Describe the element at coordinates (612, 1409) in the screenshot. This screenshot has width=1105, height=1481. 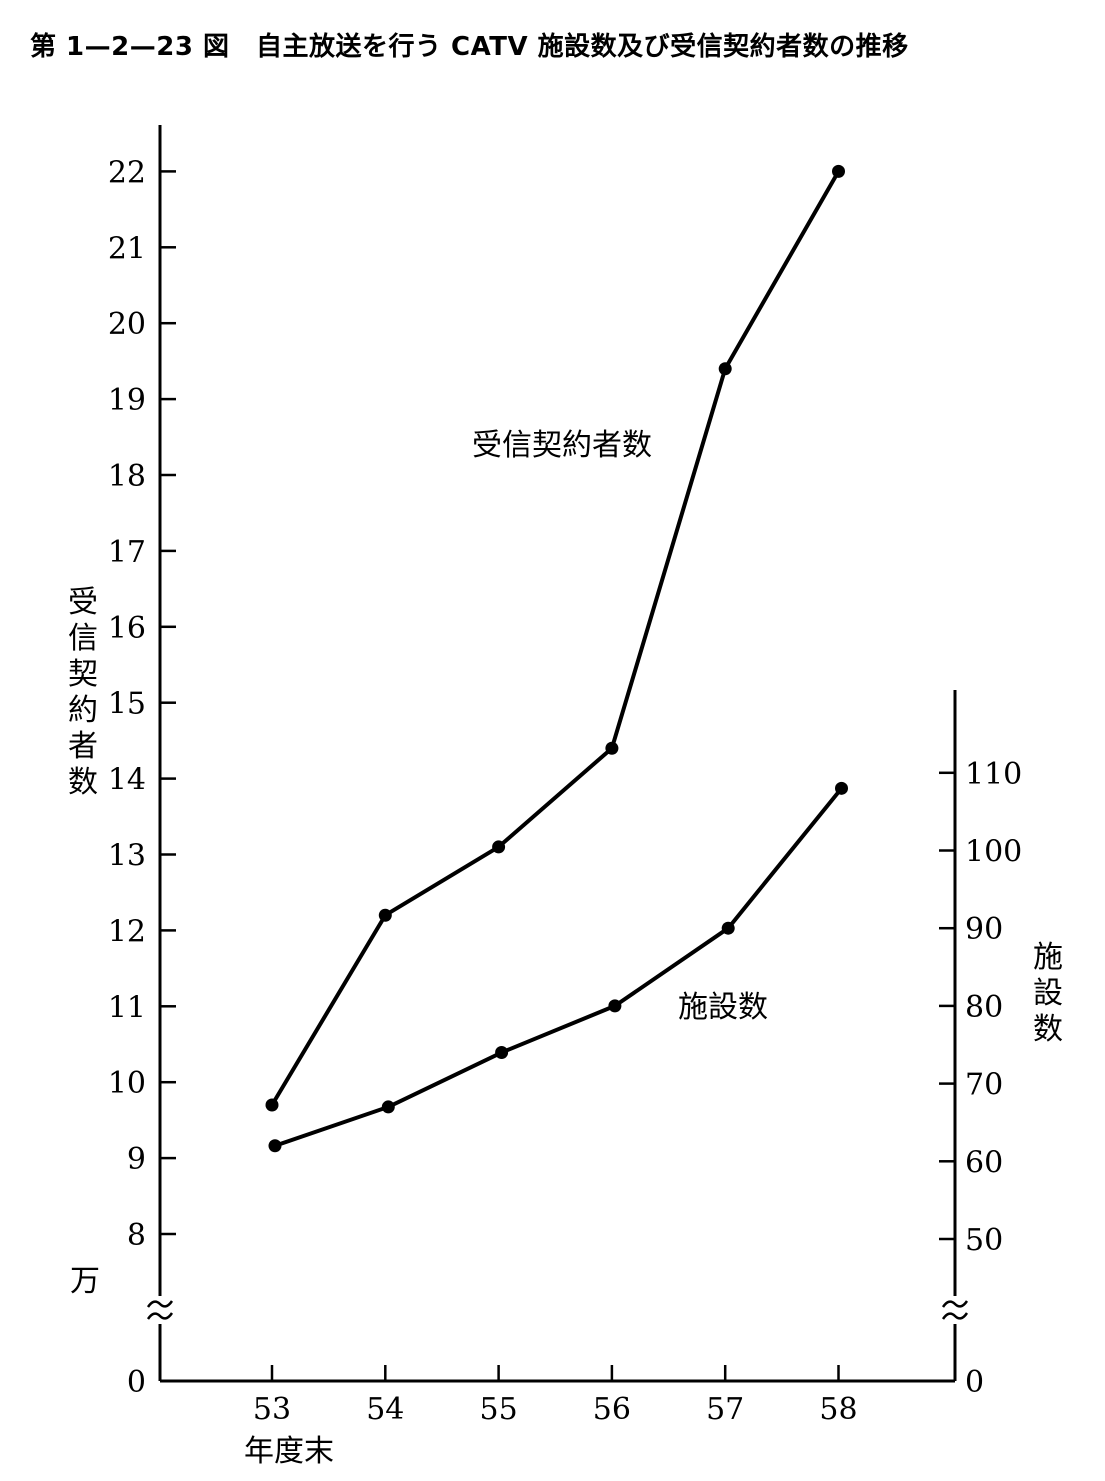
I see `x-tick-label: 56` at that location.